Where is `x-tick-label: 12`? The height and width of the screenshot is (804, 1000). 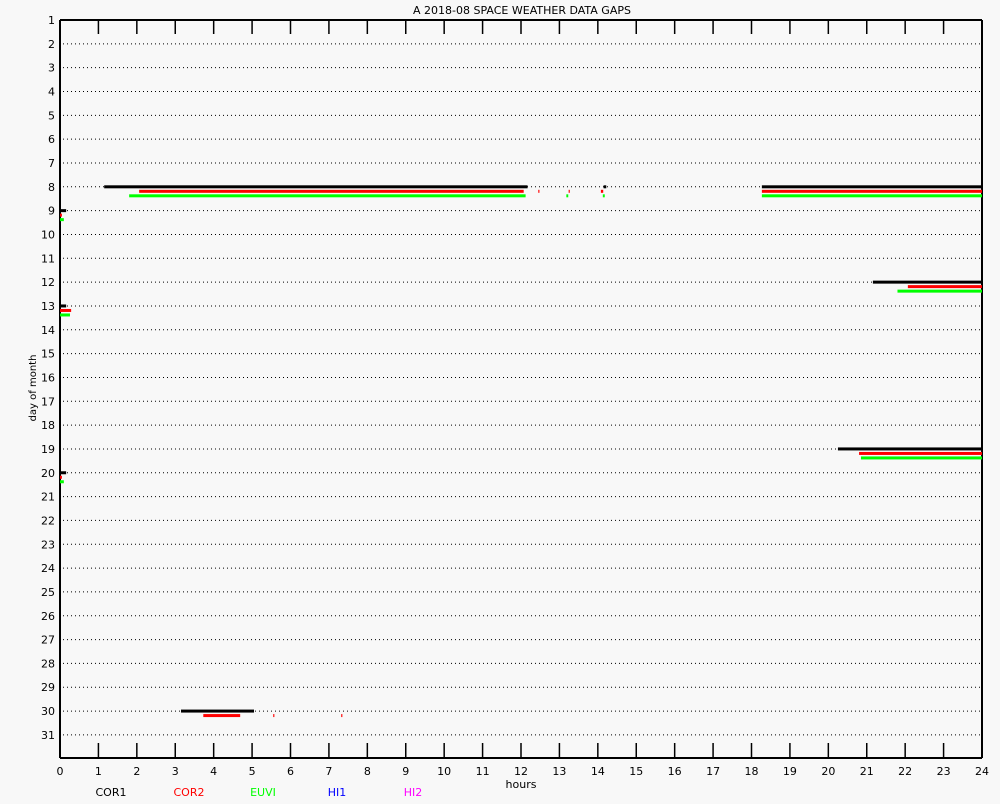
x-tick-label: 12 is located at coordinates (521, 771).